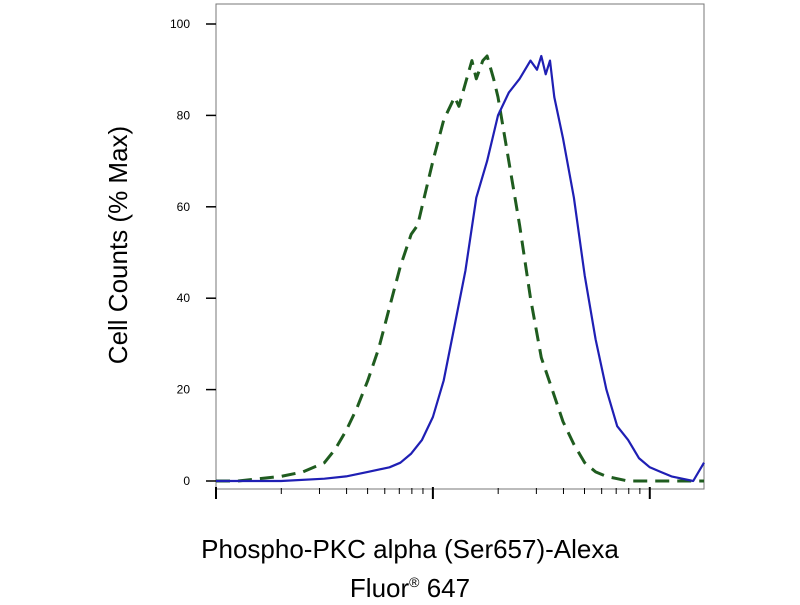 The width and height of the screenshot is (800, 605). Describe the element at coordinates (184, 115) in the screenshot. I see `y-tick-label-80: 80` at that location.